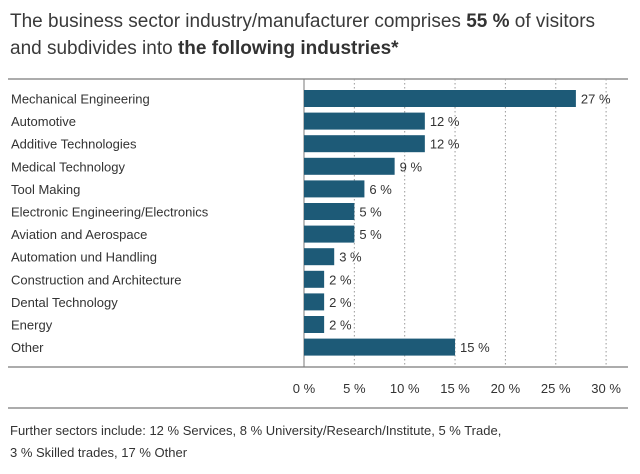  I want to click on category-label: Mechanical Engineering, so click(80, 99).